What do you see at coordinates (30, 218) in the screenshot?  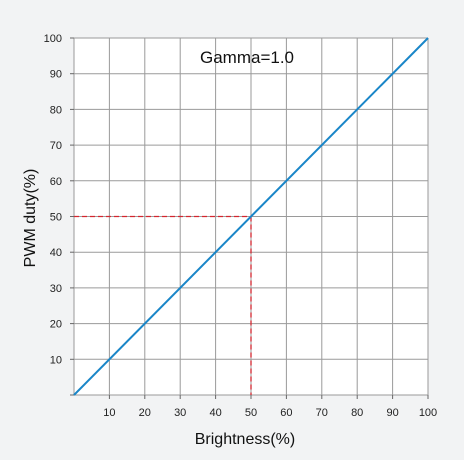 I see `y-axis-title: PWM duty(%)` at bounding box center [30, 218].